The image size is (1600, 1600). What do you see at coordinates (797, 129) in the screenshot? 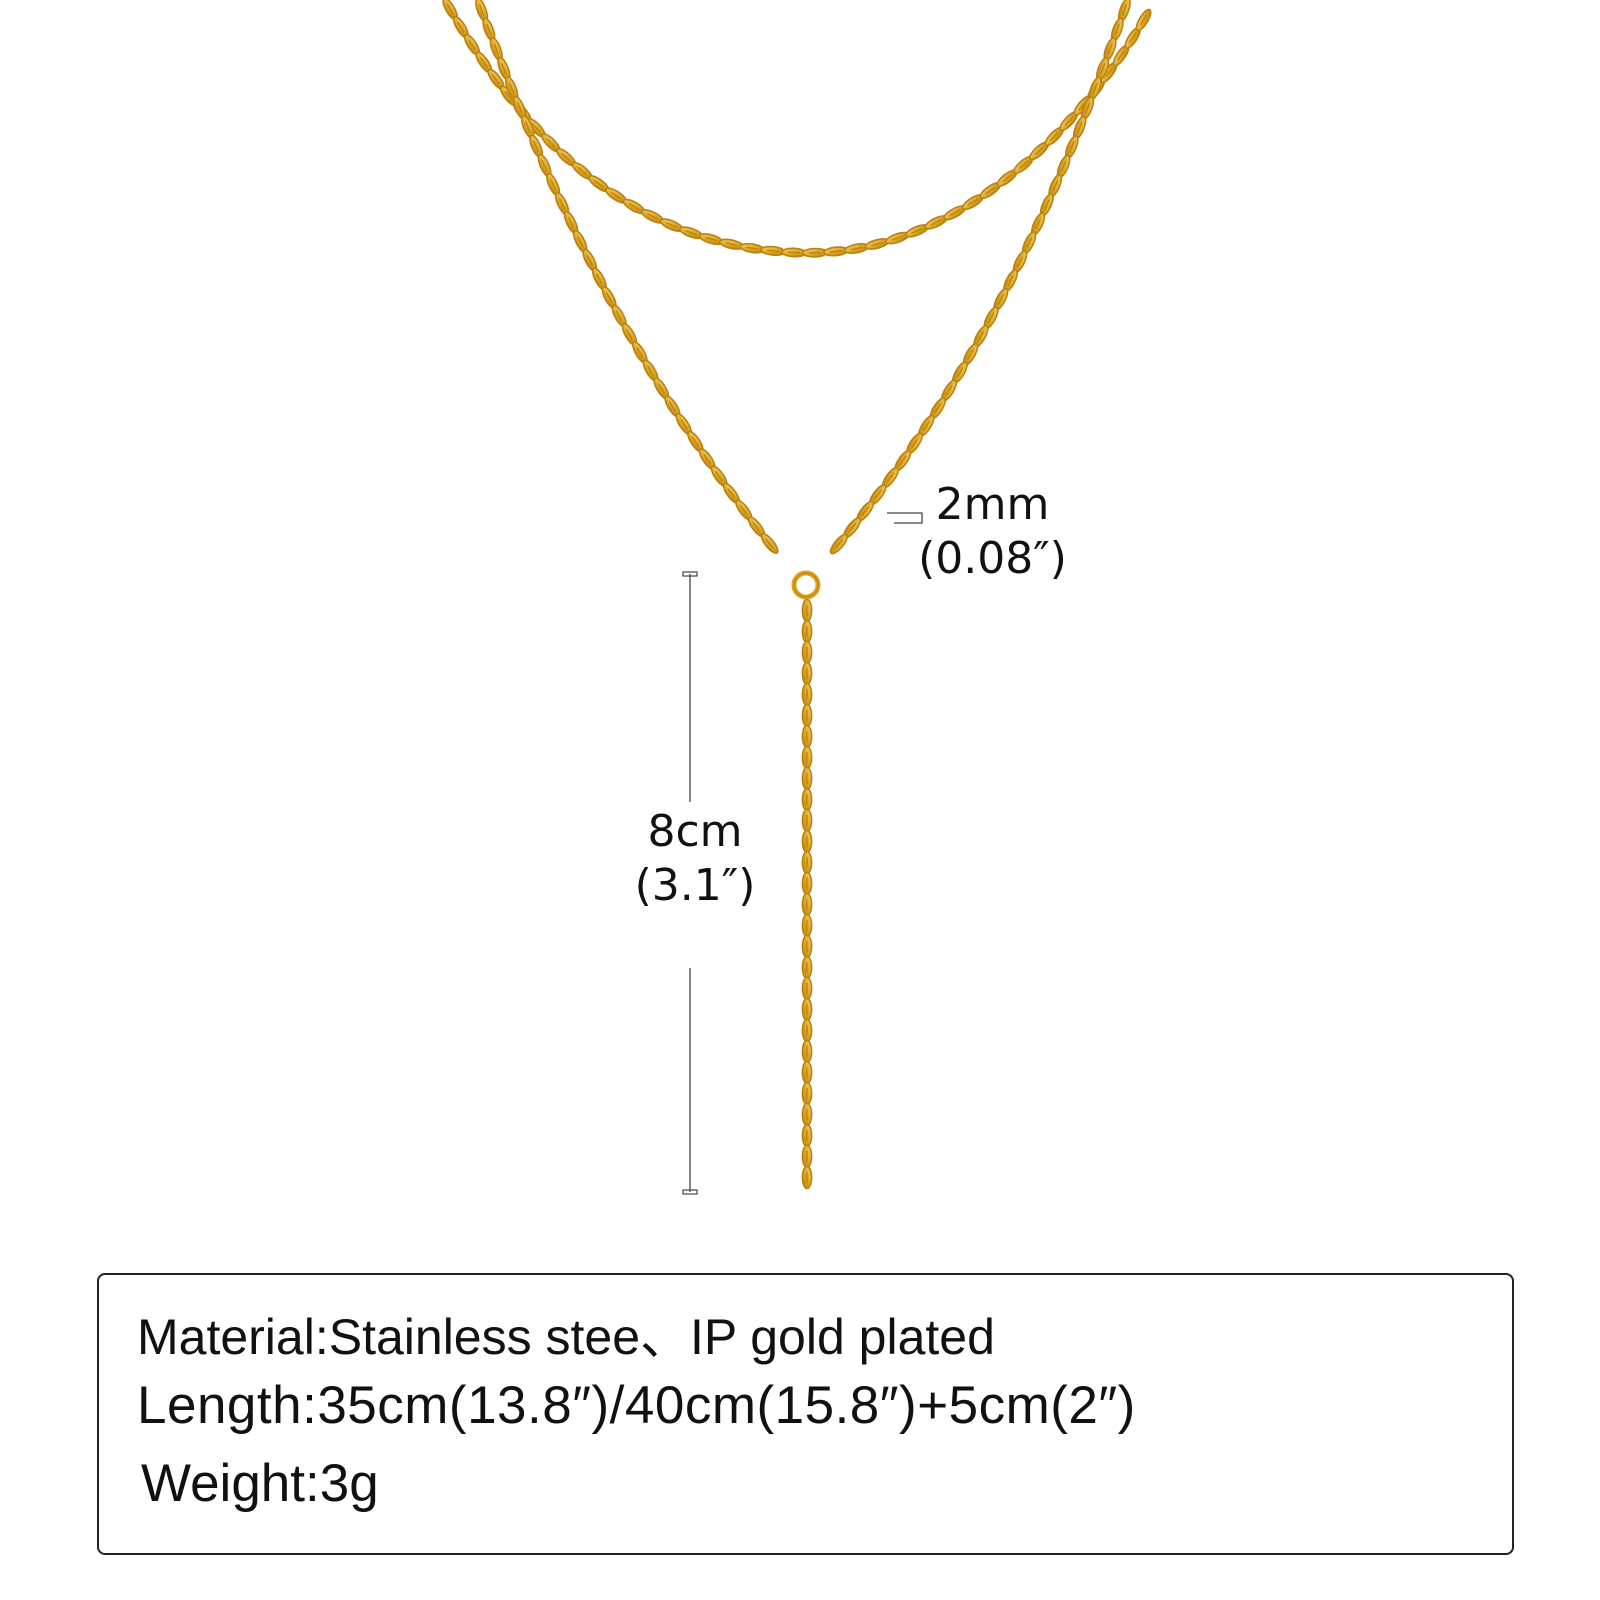
I see `inner-chain` at bounding box center [797, 129].